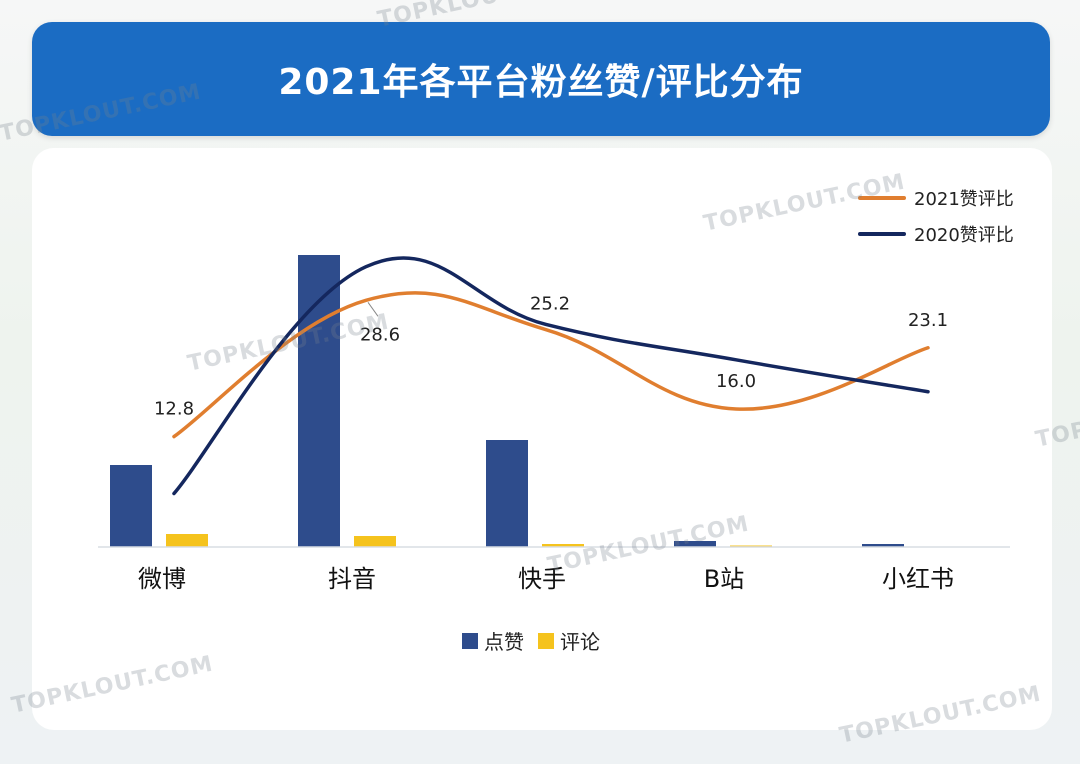 This screenshot has height=764, width=1080. What do you see at coordinates (373, 309) in the screenshot?
I see `data-label-leader` at bounding box center [373, 309].